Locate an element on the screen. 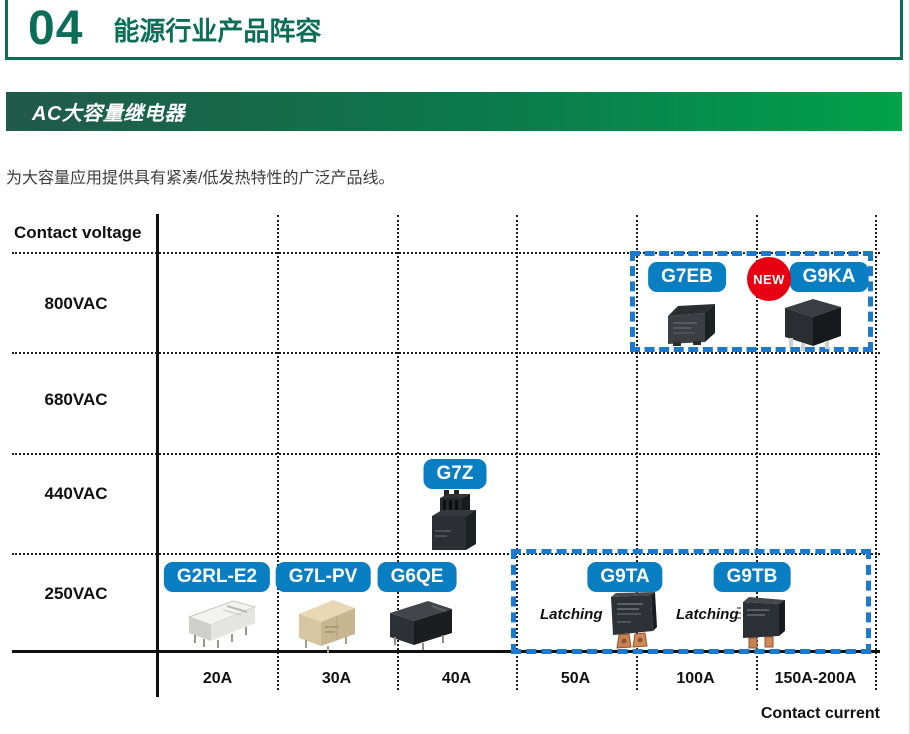  y-axis-title: Contact voltage is located at coordinates (78, 232).